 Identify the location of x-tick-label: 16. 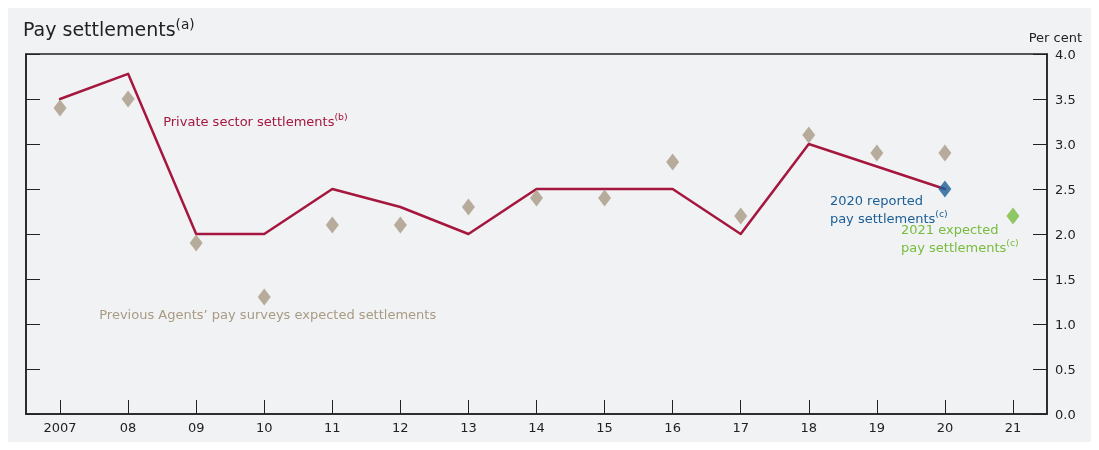
(672, 427).